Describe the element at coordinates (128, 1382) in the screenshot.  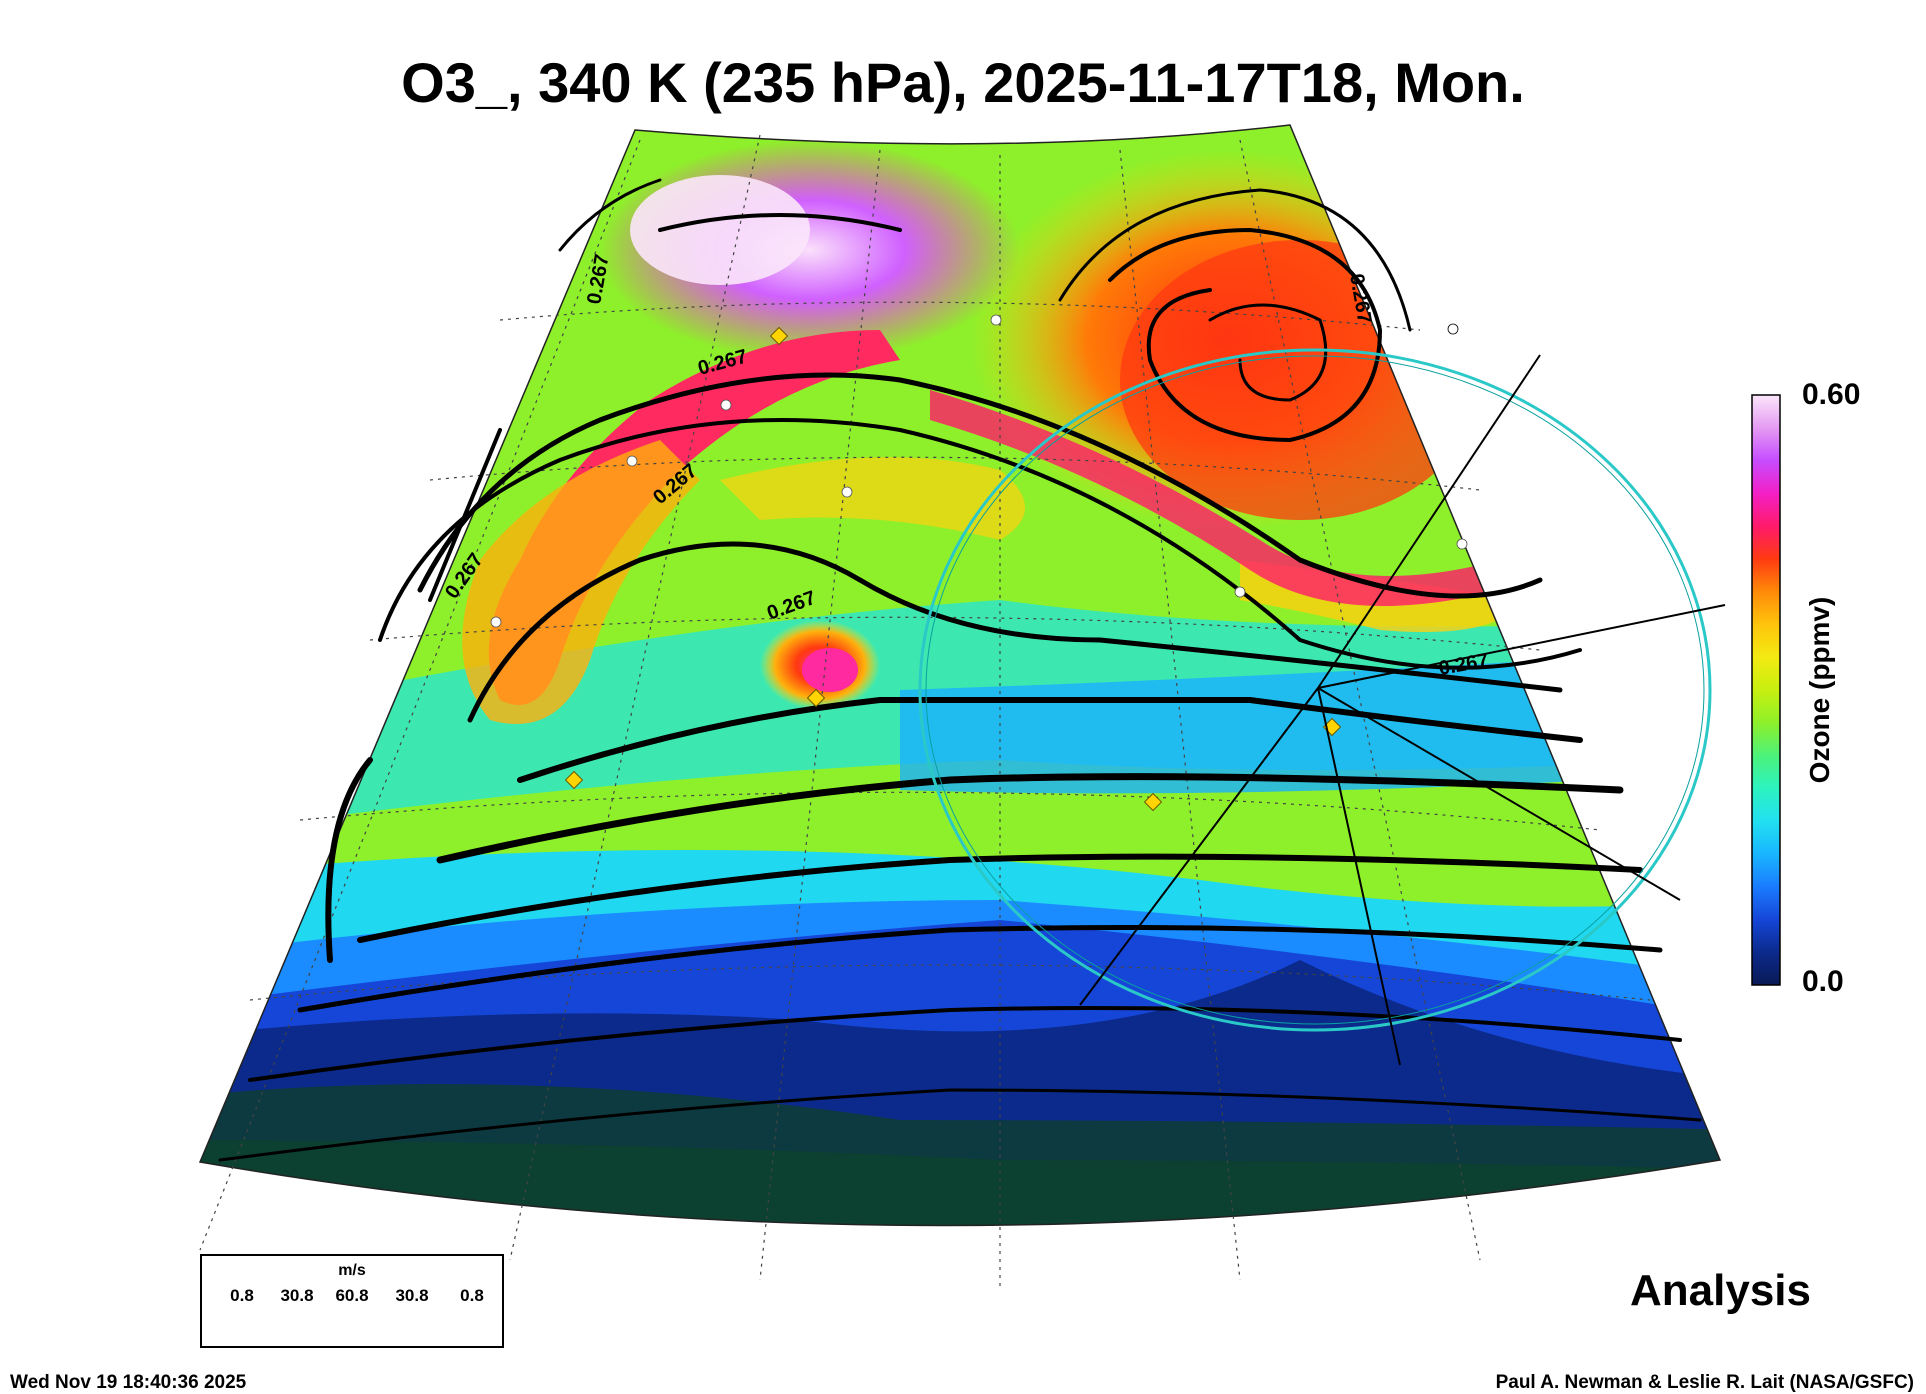
I see `footer-timestamp: Wed Nov 19 18:40:36 2025` at that location.